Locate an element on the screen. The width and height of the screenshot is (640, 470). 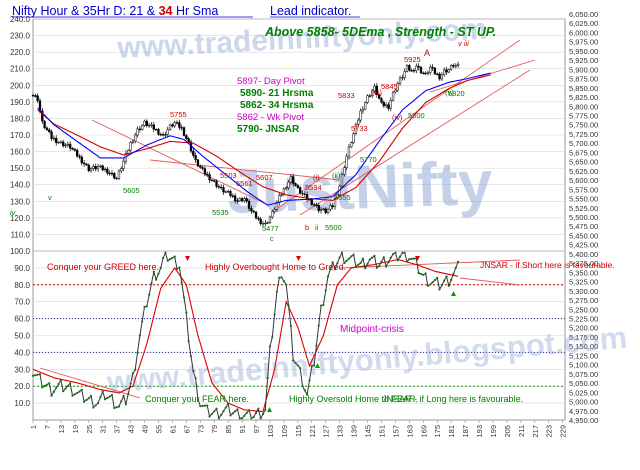
y-tick-label-right: 5,900.00 is located at coordinates (583, 69).